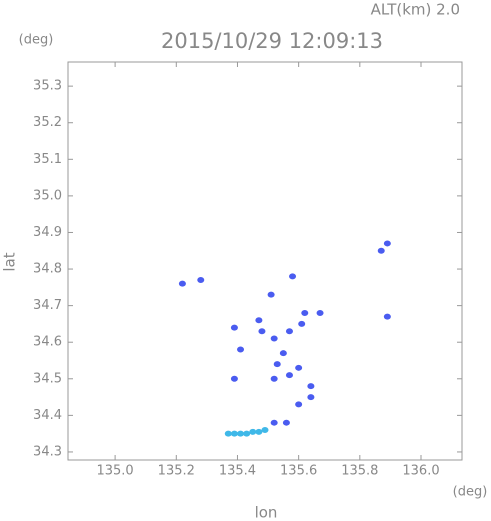 The width and height of the screenshot is (491, 521). What do you see at coordinates (237, 471) in the screenshot?
I see `x-tick-label: 135.4` at bounding box center [237, 471].